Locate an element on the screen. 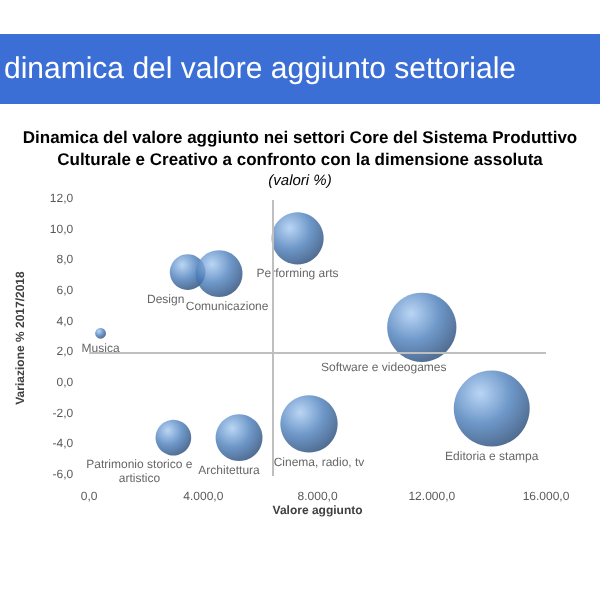 This screenshot has height=600, width=600. chart-title: dinamica del valore aggiunto settoriale is located at coordinates (300, 69).